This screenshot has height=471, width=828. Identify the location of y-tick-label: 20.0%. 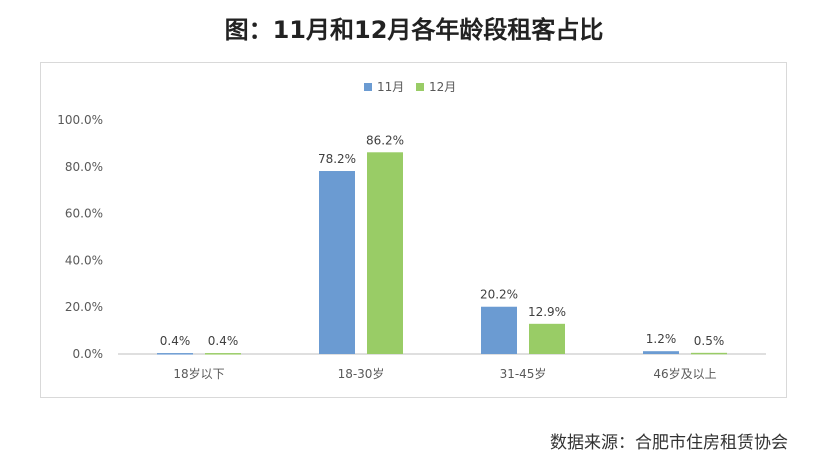
(84, 307).